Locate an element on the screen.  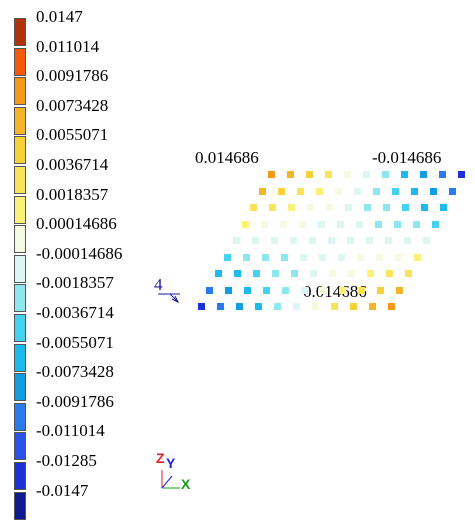
axis-z-label: Z is located at coordinates (160, 458).